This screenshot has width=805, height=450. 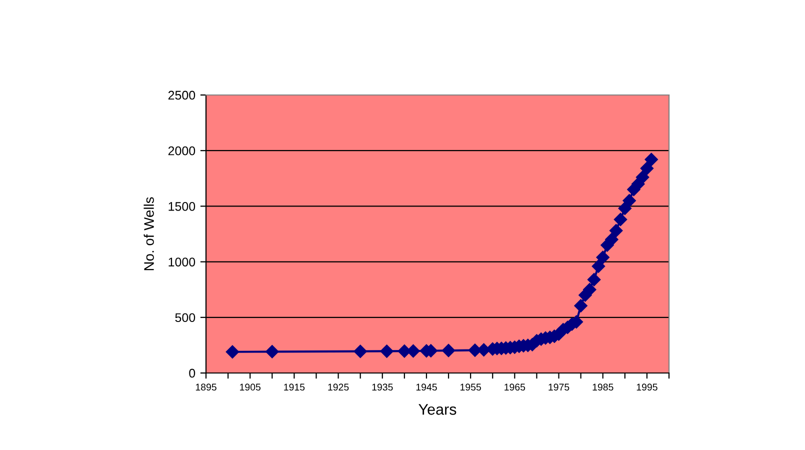 What do you see at coordinates (294, 387) in the screenshot?
I see `x-tick-label: 1915` at bounding box center [294, 387].